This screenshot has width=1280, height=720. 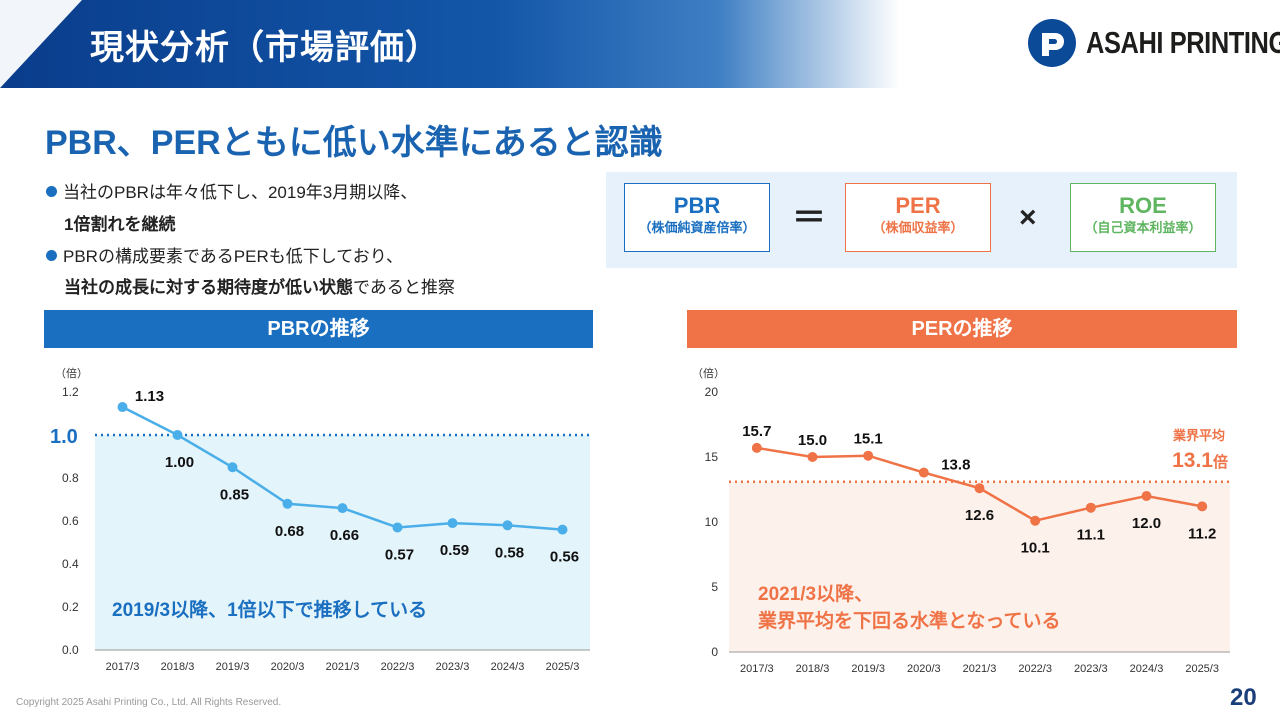 What do you see at coordinates (809, 218) in the screenshot?
I see `equals-sign: ＝` at bounding box center [809, 218].